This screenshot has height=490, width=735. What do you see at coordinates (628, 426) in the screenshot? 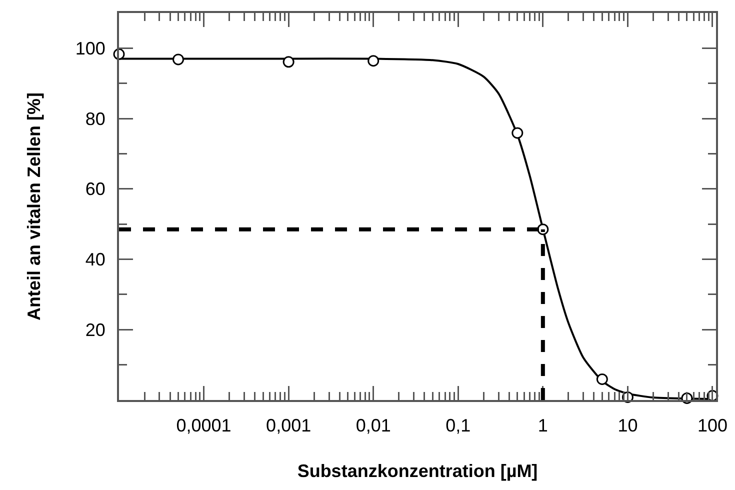
I see `x-tick-label: 10` at bounding box center [628, 426].